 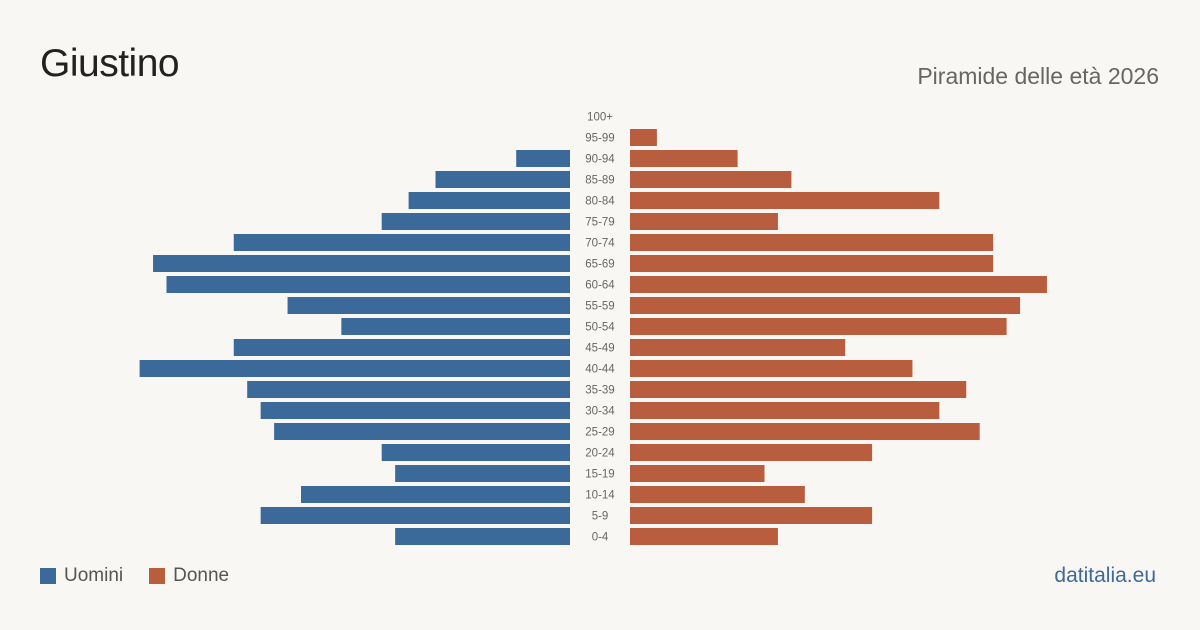 I want to click on legend-item-male: Uomini, so click(x=81, y=576).